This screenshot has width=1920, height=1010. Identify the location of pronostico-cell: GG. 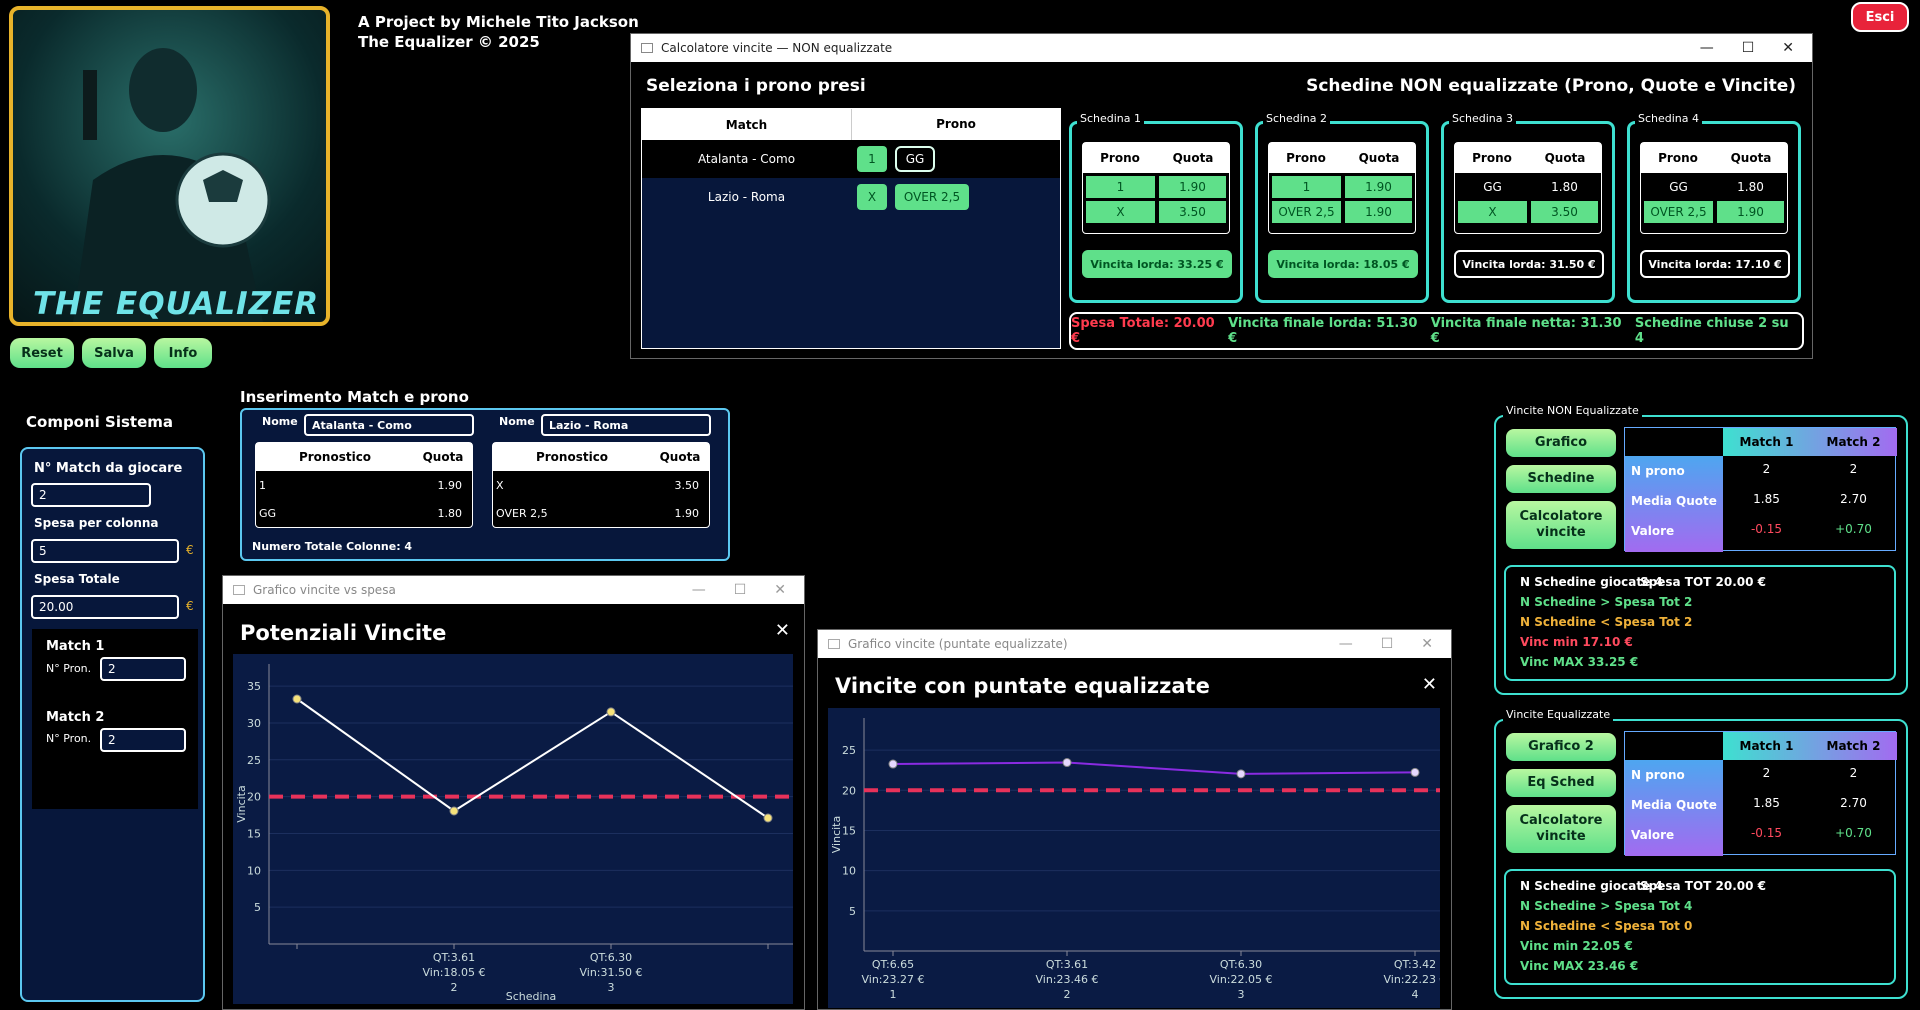
(268, 513).